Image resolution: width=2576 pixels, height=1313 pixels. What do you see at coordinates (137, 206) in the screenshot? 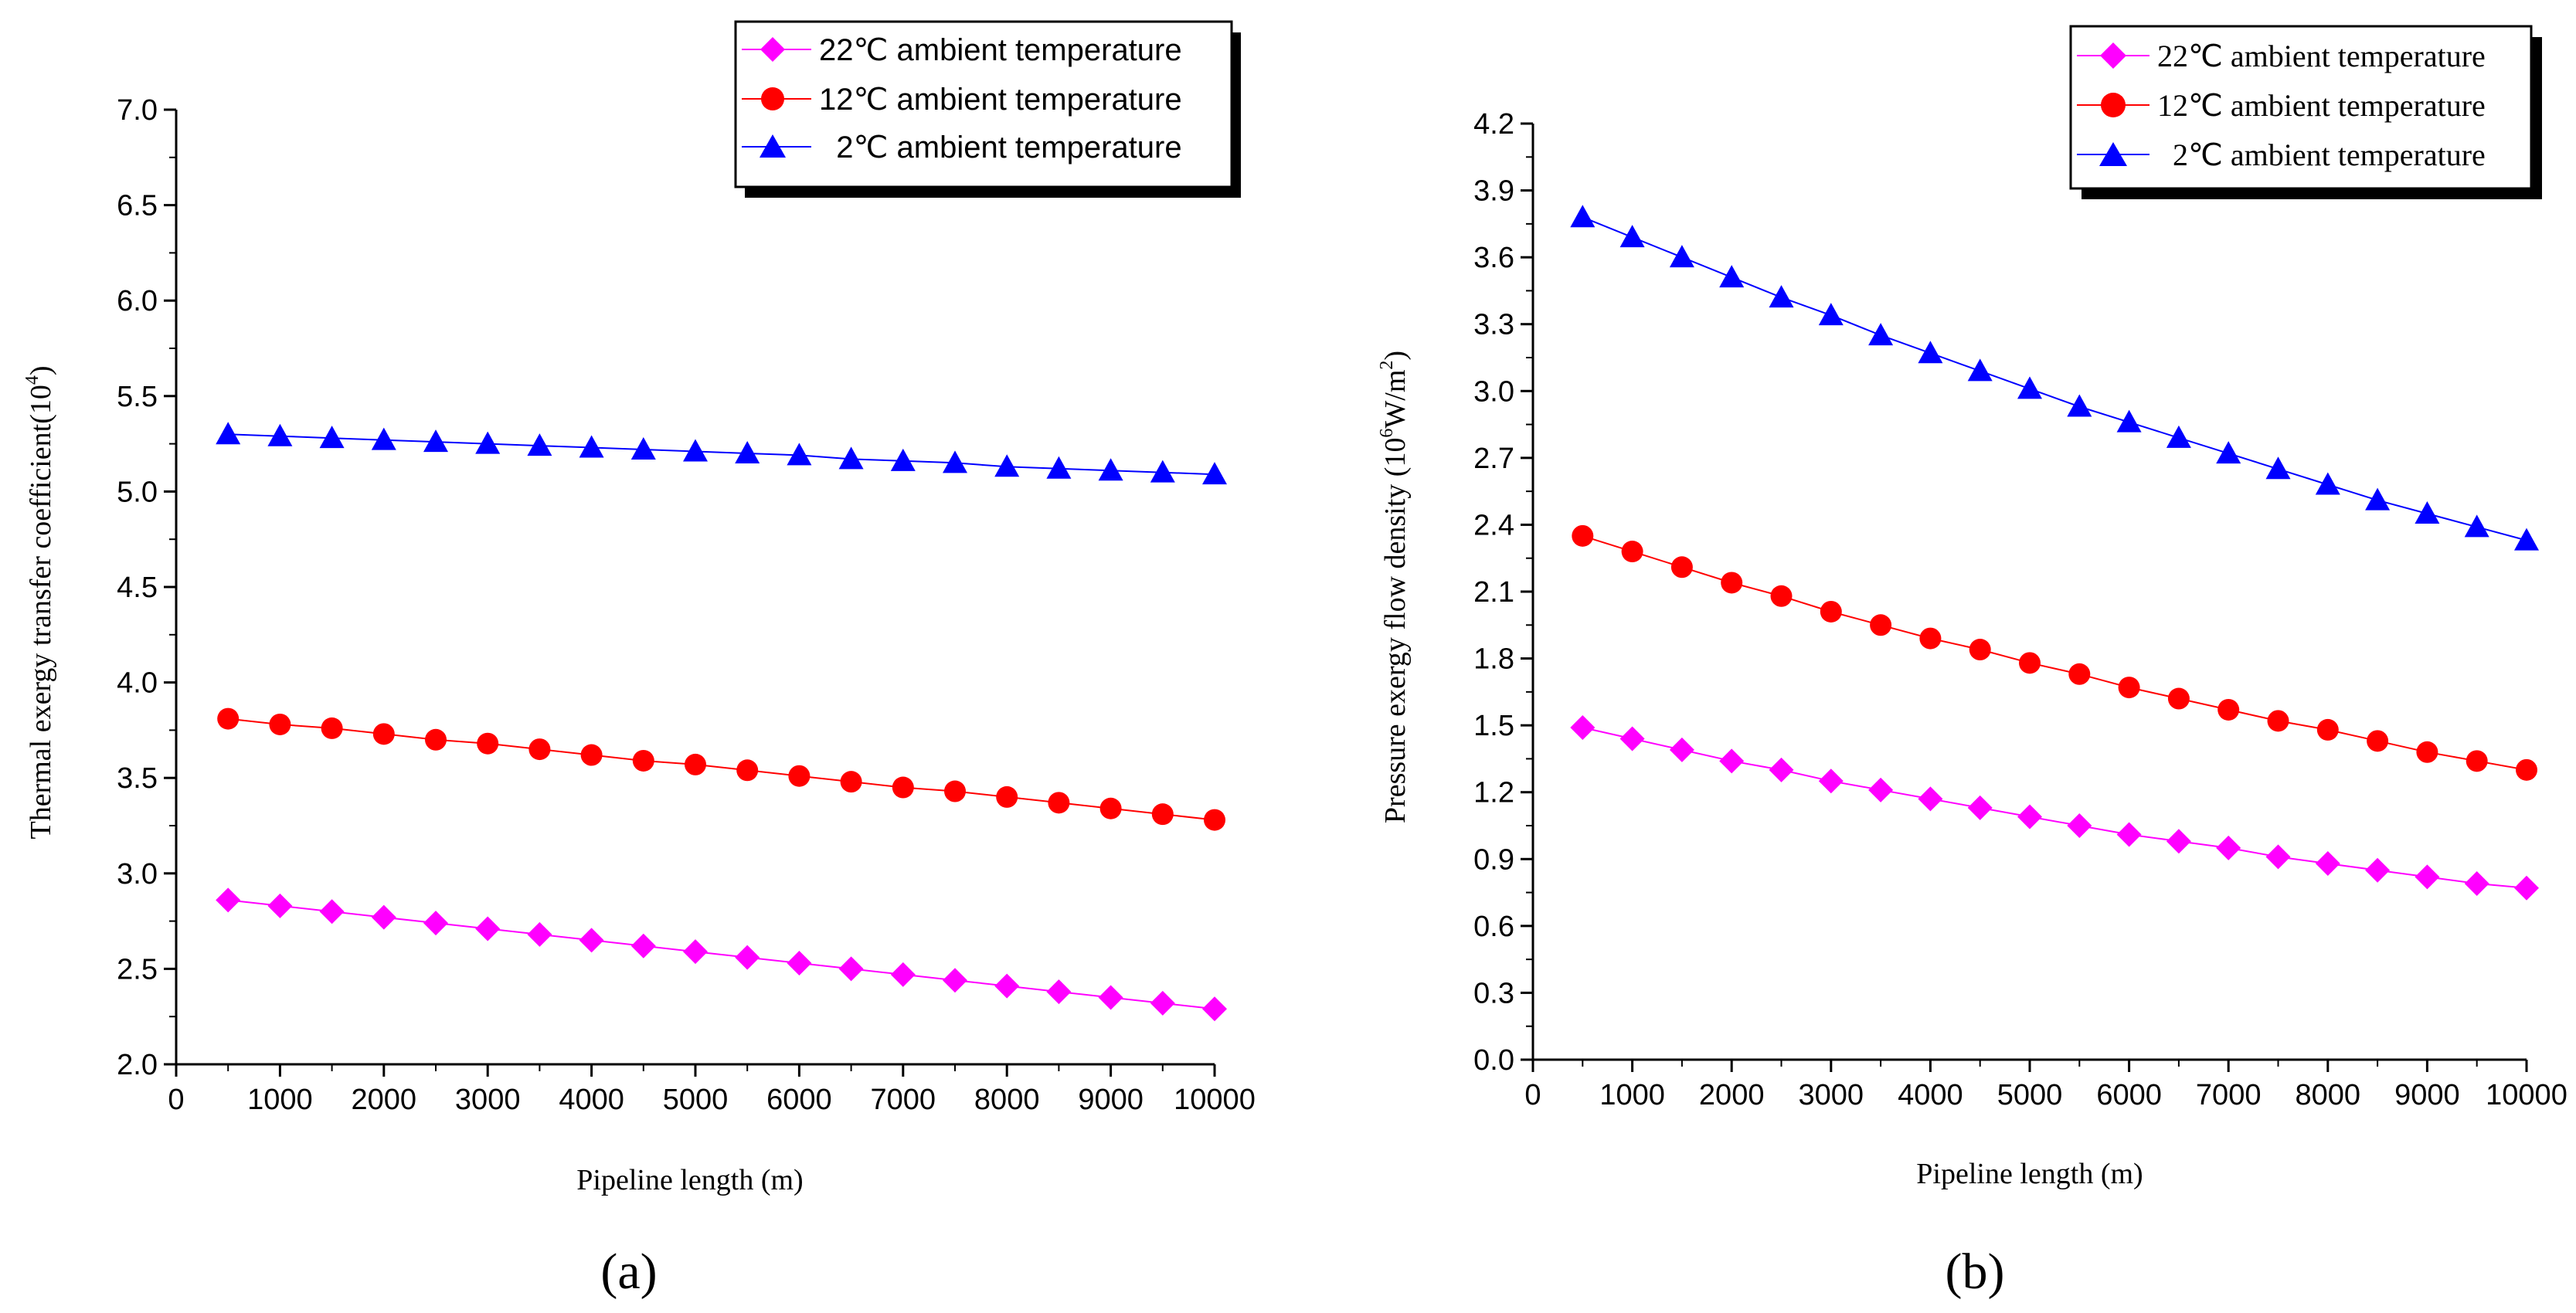
I see `chart-a-y-tick-label: 6.5` at bounding box center [137, 206].